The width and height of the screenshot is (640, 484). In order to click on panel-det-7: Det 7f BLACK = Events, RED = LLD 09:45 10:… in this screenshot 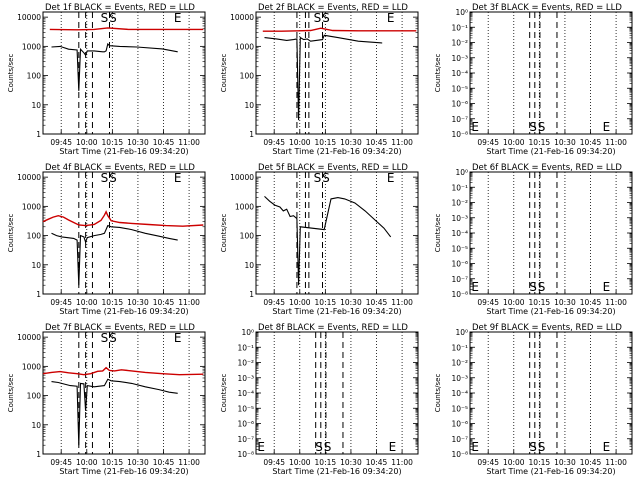, I will do `click(106, 399)`.